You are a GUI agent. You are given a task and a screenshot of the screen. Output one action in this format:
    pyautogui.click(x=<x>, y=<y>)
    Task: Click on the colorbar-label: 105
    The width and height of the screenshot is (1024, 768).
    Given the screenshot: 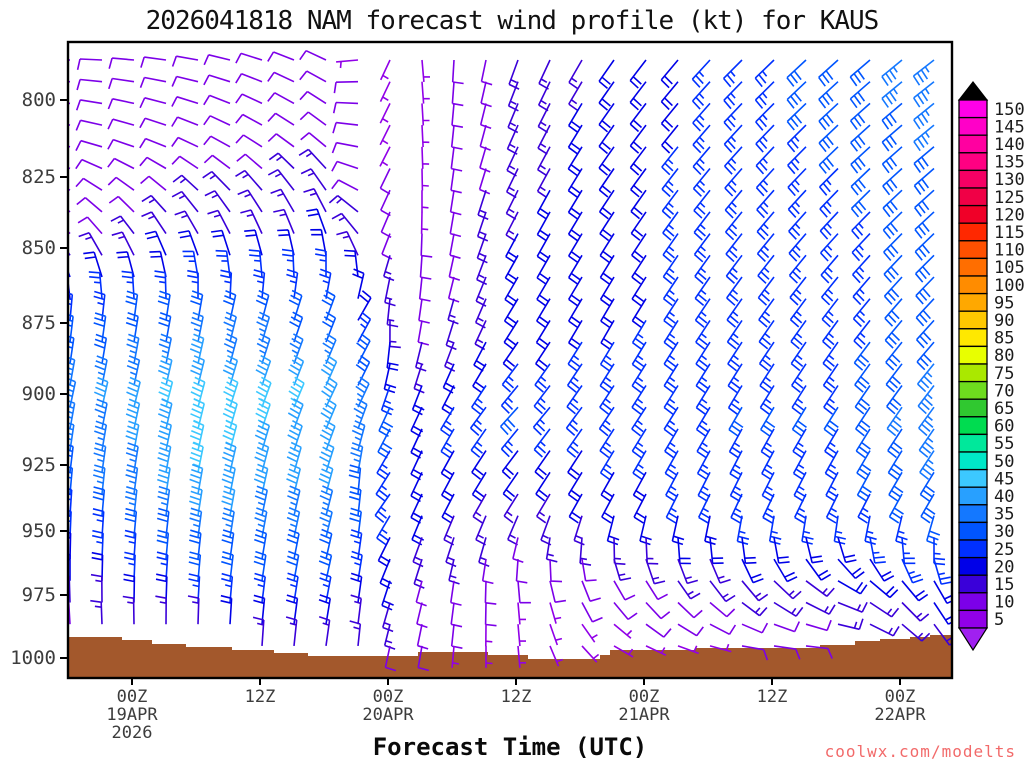 What is the action you would take?
    pyautogui.click(x=1009, y=268)
    